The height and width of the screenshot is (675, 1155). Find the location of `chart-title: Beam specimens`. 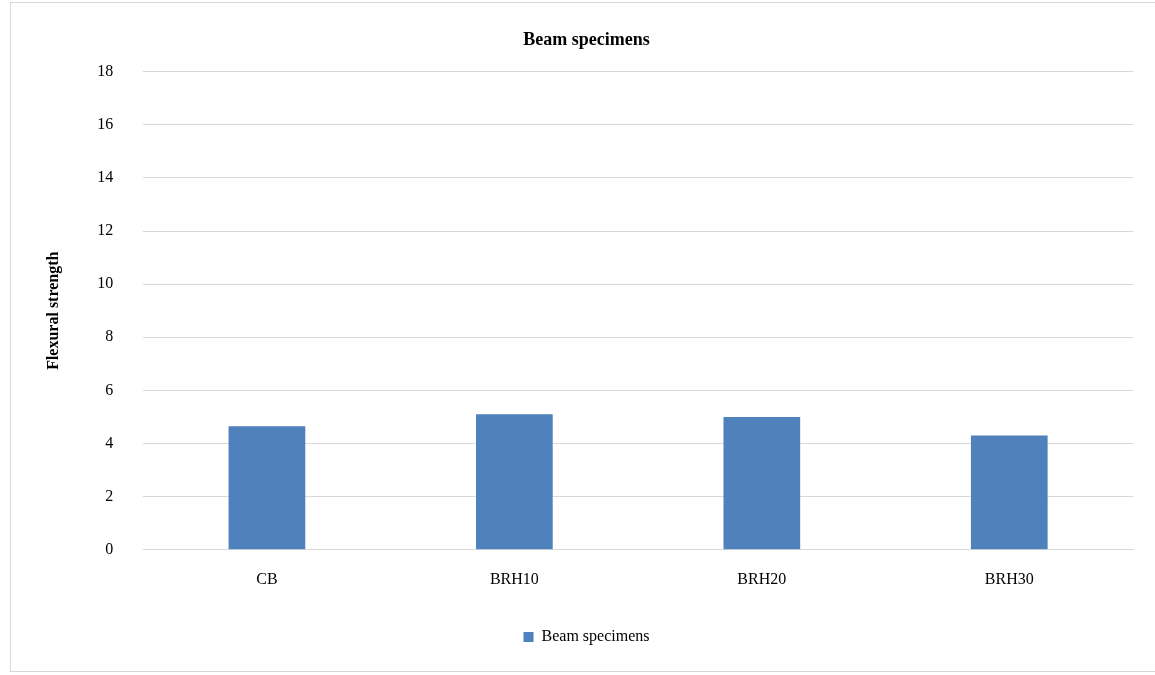

chart-title: Beam specimens is located at coordinates (586, 39).